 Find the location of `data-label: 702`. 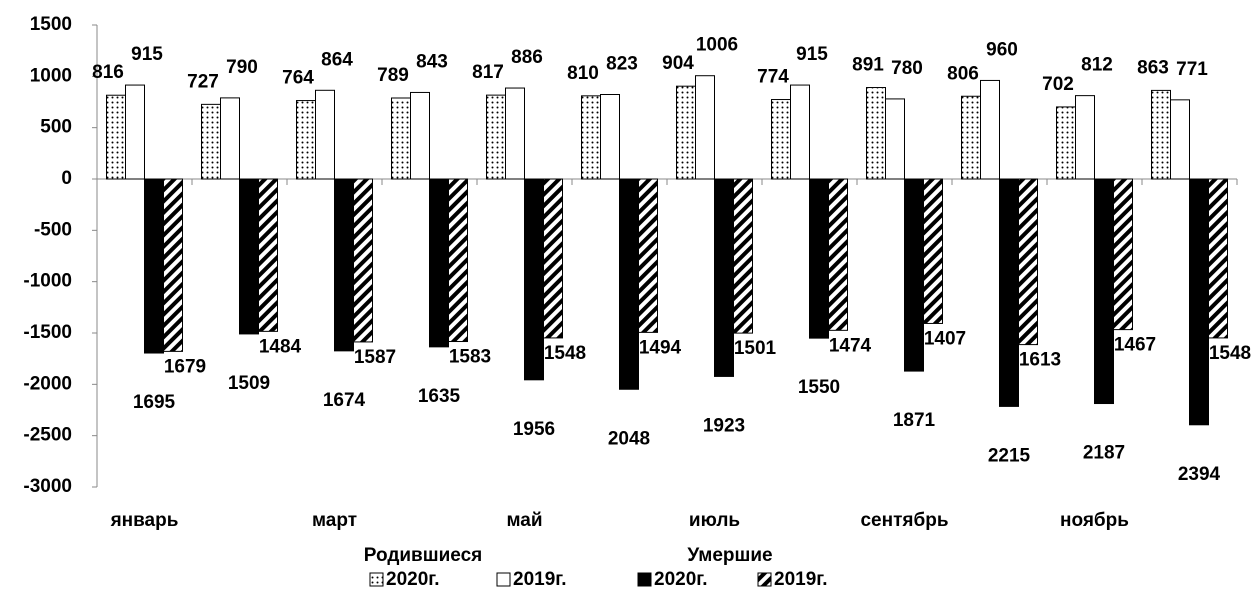

data-label: 702 is located at coordinates (1058, 84).